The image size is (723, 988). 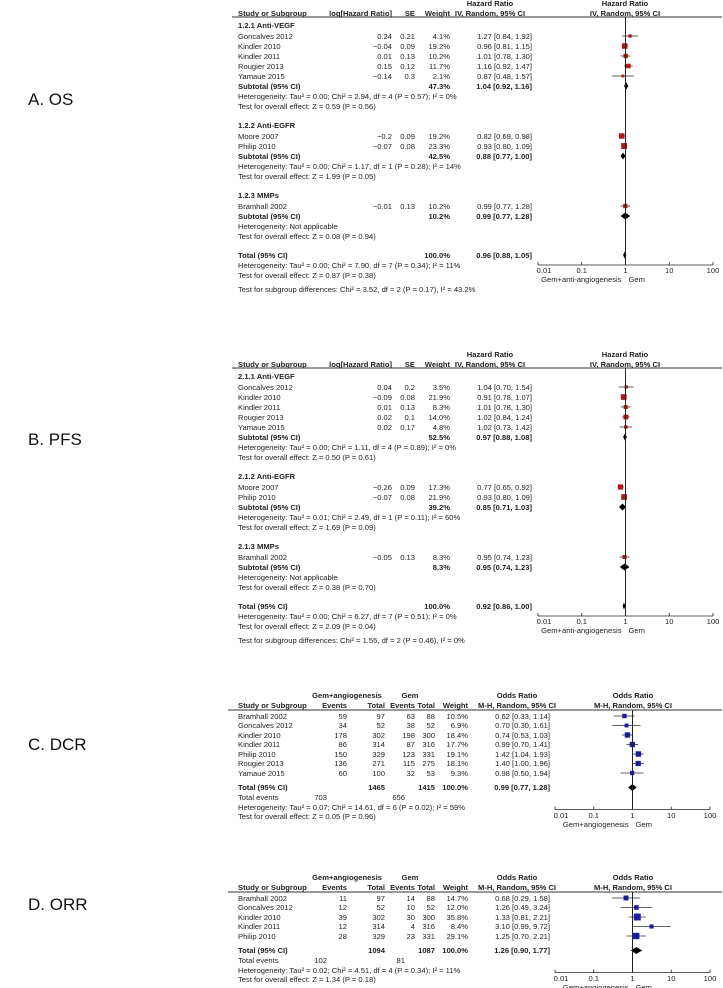 What do you see at coordinates (439, 156) in the screenshot?
I see `subtotal-weight: 42.5%` at bounding box center [439, 156].